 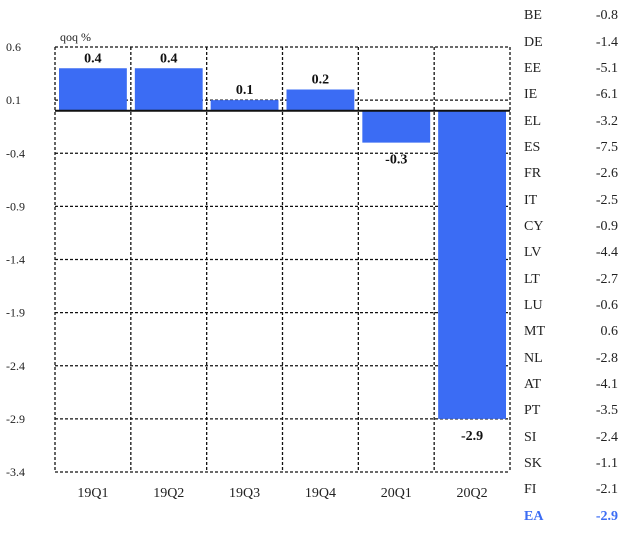 I want to click on country-row: MT 0.6, so click(x=567, y=332).